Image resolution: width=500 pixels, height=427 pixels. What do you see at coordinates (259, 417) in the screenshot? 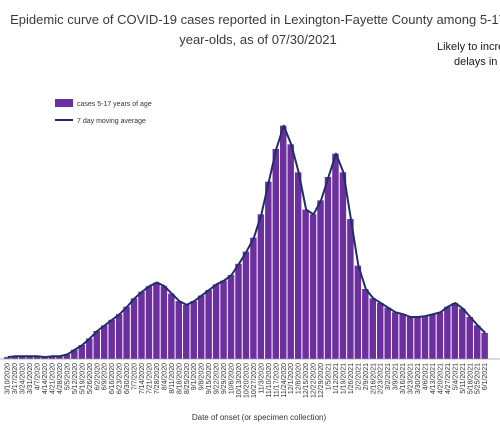
I see `x-axis-title: Date of onset (or specimen collection)` at bounding box center [259, 417].